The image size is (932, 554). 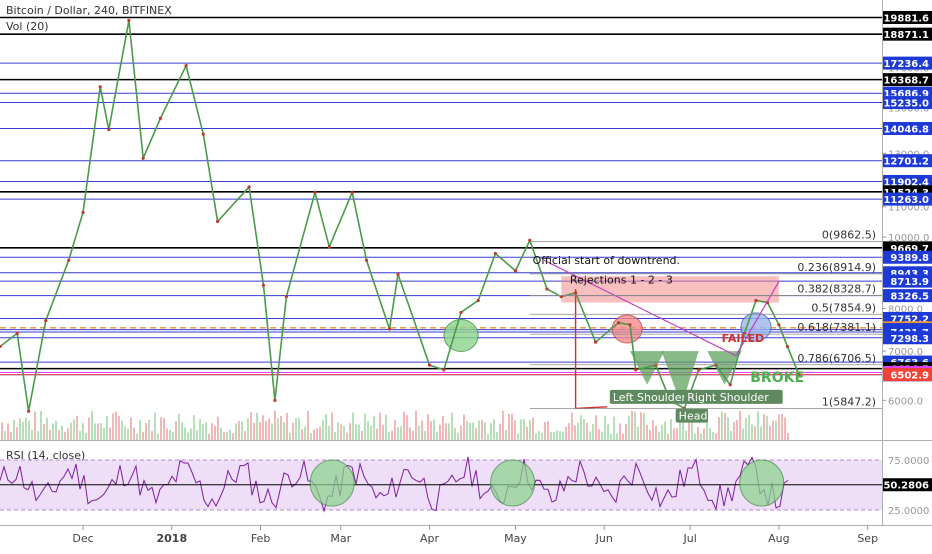 I want to click on rsi-value-label: 50.2806, so click(x=906, y=486).